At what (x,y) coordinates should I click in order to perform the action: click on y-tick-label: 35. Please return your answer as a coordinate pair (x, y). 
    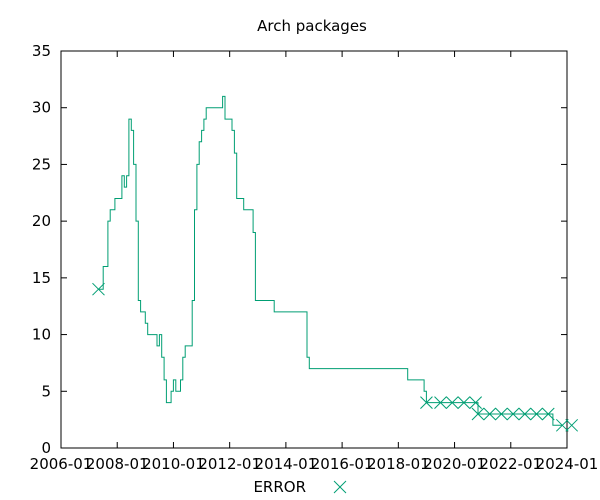
    Looking at the image, I should click on (41, 51).